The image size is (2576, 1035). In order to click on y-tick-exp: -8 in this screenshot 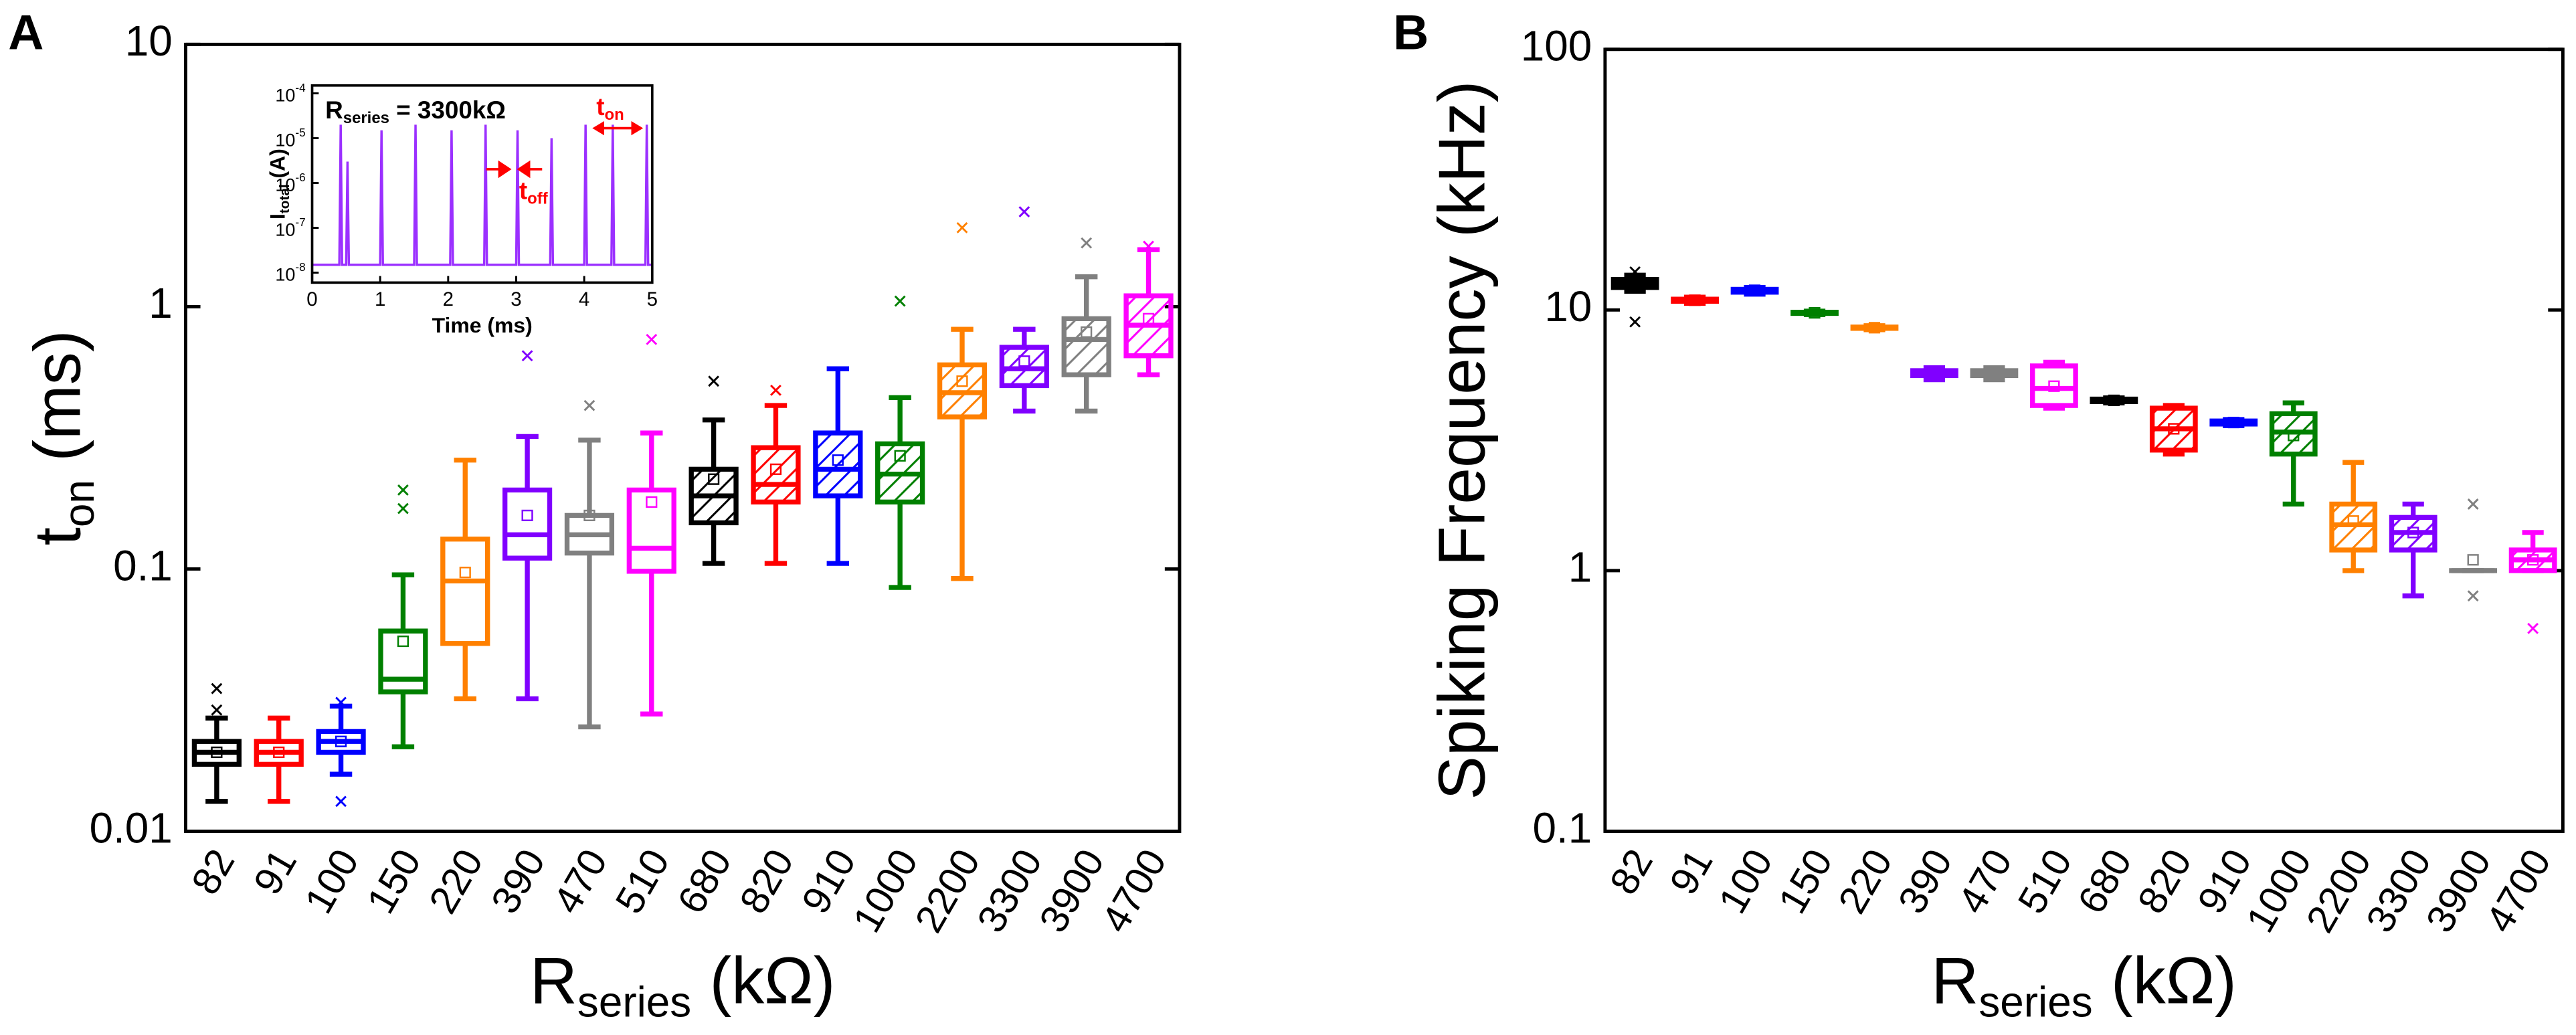, I will do `click(300, 267)`.